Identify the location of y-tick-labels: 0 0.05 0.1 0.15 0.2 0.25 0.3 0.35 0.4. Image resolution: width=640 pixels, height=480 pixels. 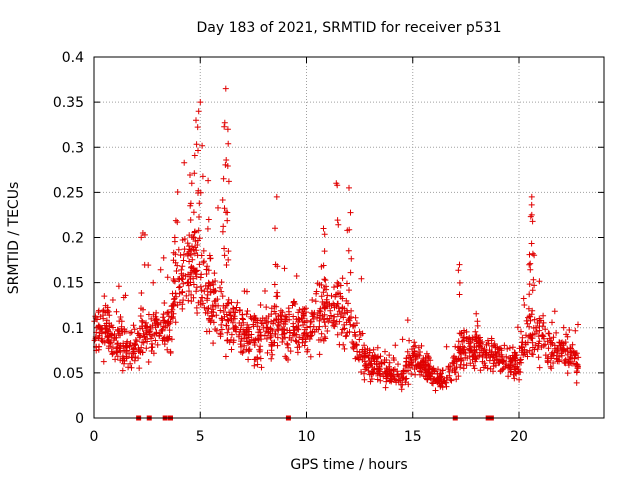
(68, 238).